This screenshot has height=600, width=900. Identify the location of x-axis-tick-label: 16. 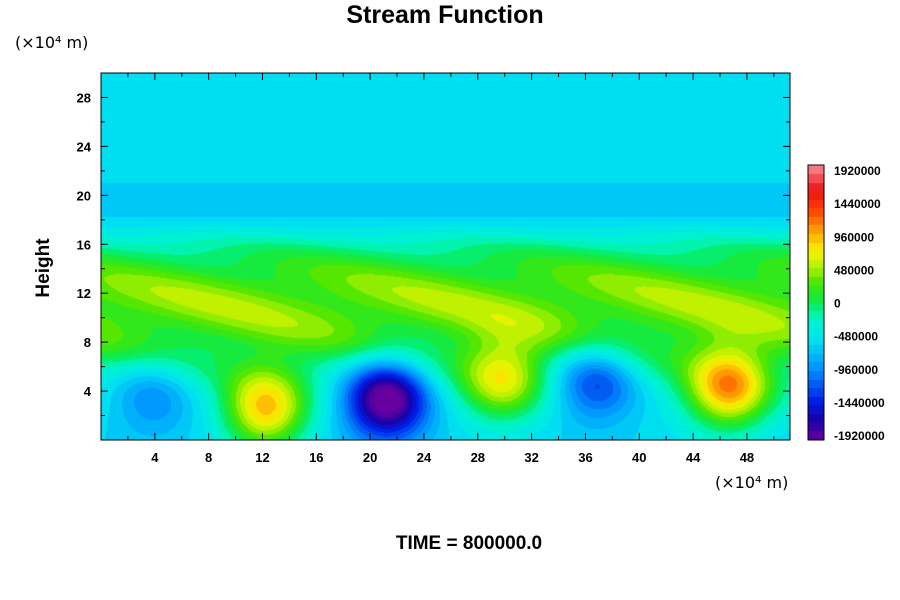
(316, 457).